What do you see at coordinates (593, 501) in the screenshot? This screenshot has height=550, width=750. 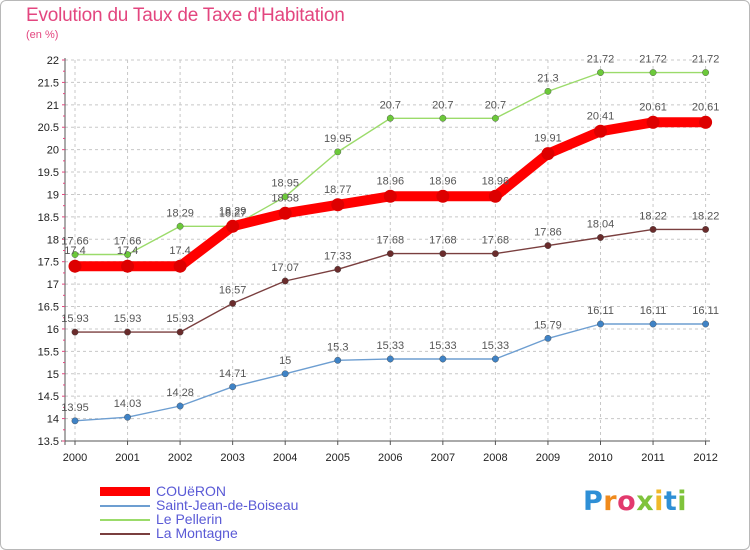 I see `logo-letter: P` at bounding box center [593, 501].